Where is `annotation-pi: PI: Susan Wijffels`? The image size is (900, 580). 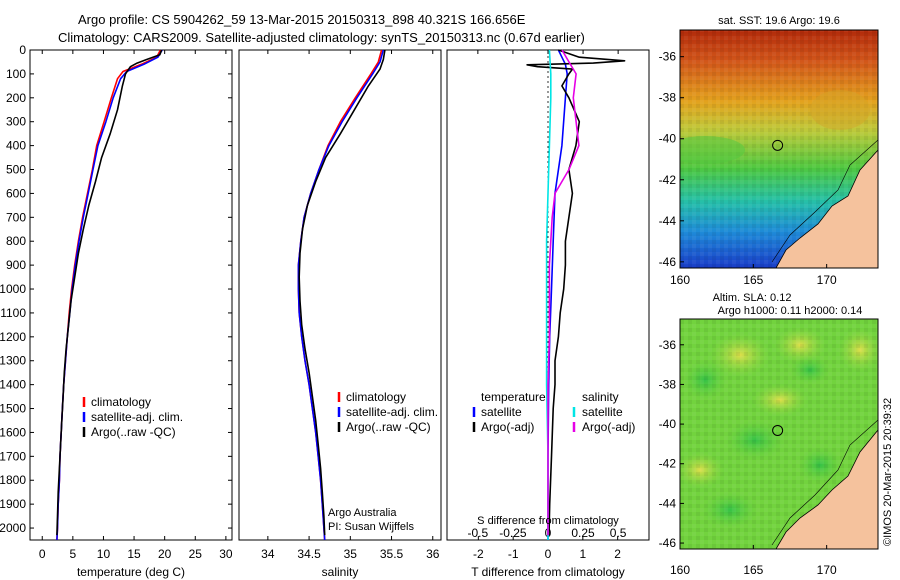 annotation-pi: PI: Susan Wijffels is located at coordinates (371, 527).